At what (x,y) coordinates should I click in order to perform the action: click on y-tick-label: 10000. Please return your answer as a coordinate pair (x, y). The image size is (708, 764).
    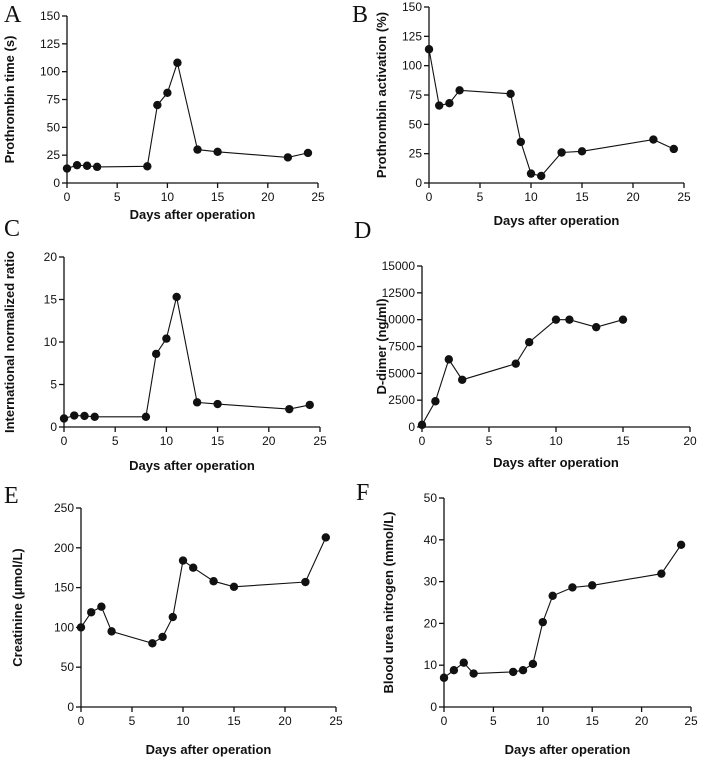
    Looking at the image, I should click on (399, 320).